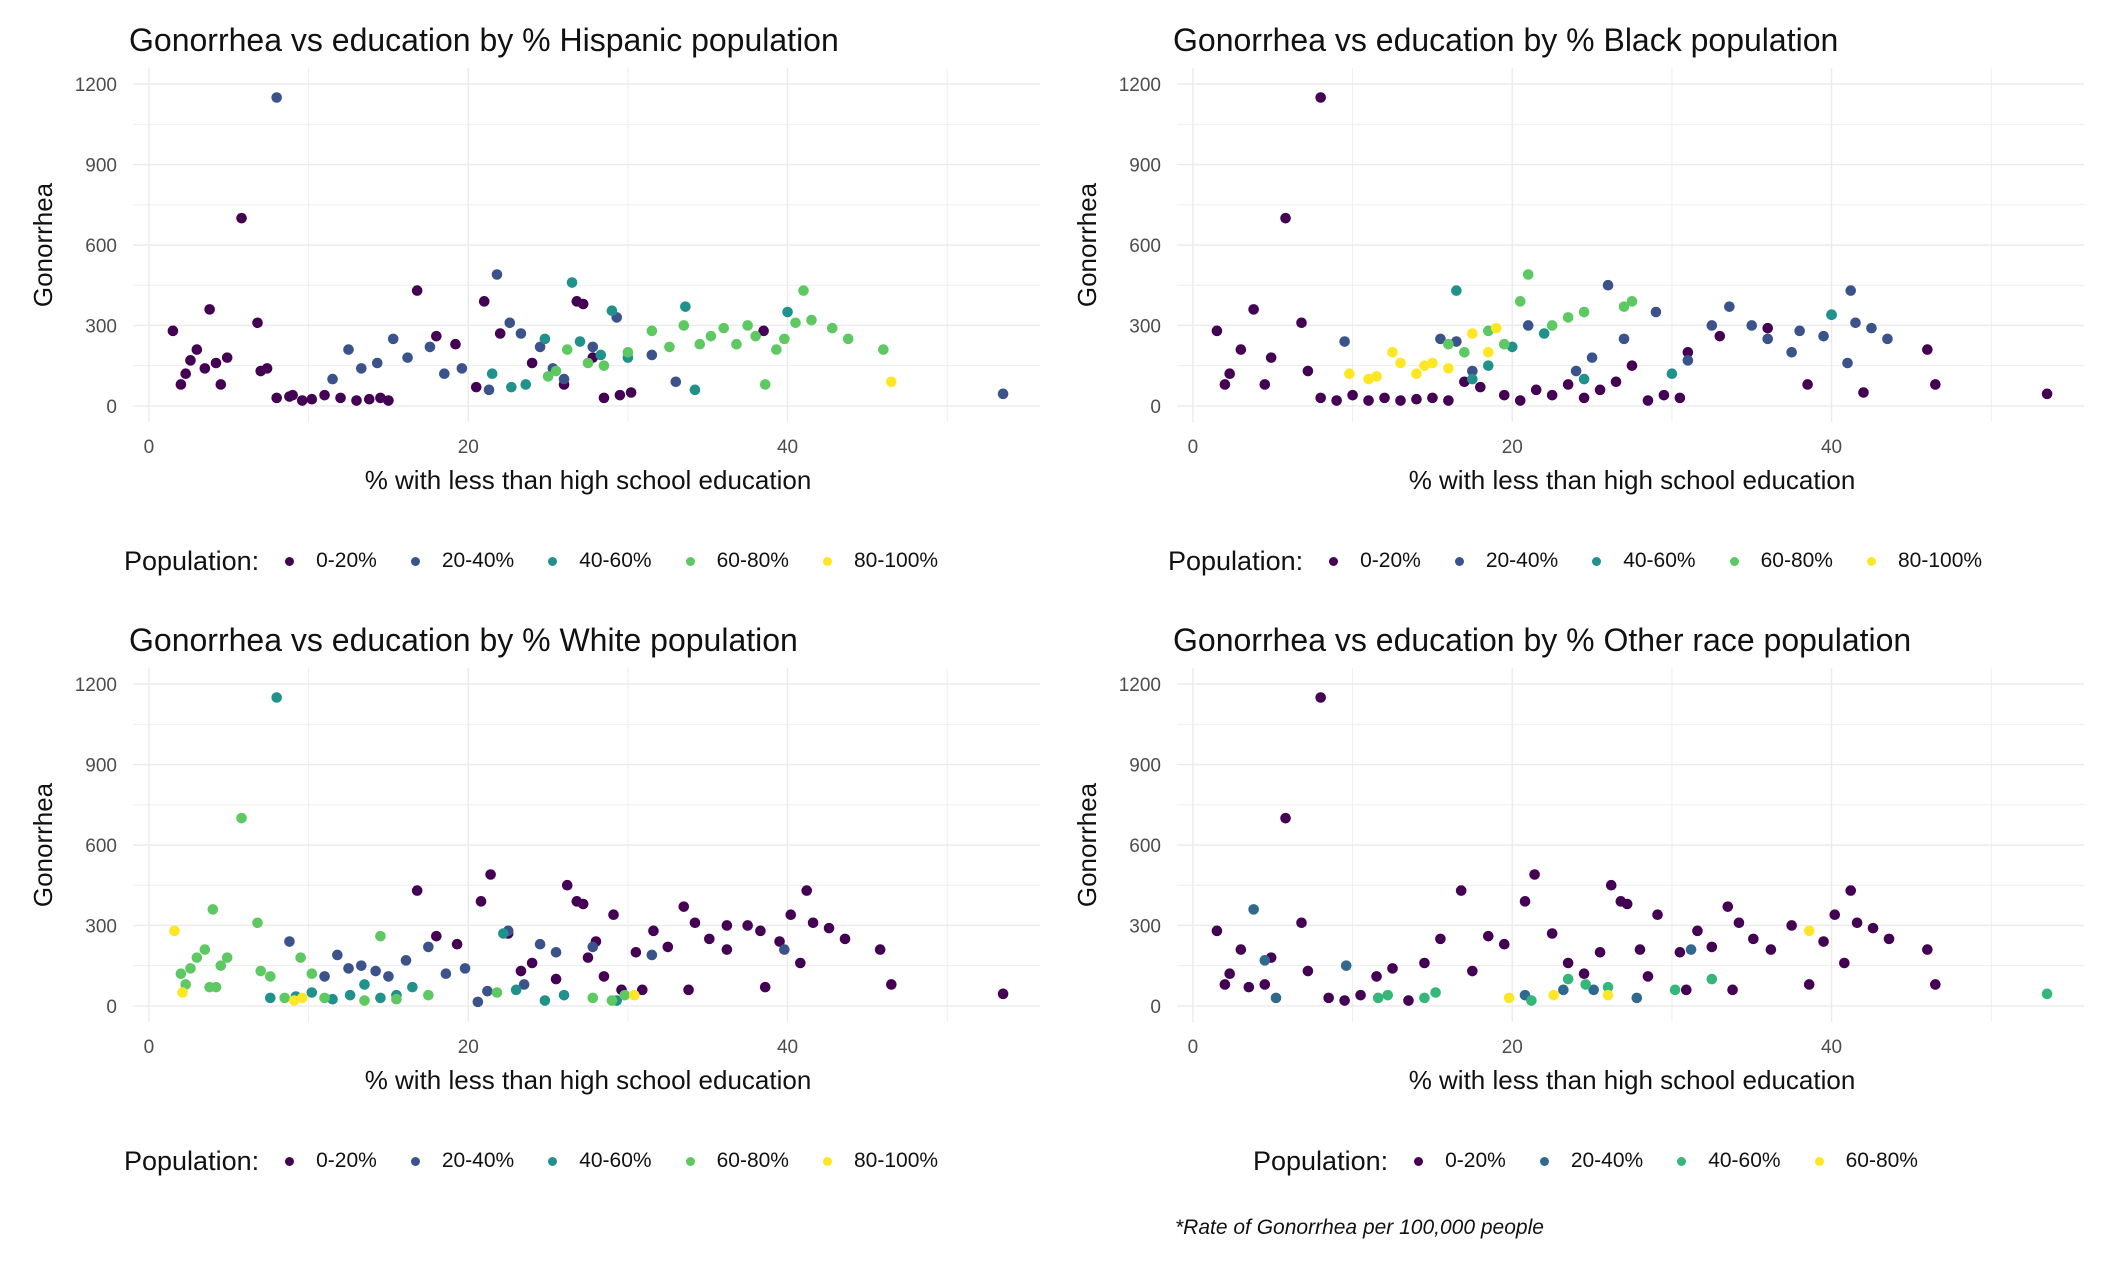  What do you see at coordinates (1145, 326) in the screenshot?
I see `y-tick-label: 300` at bounding box center [1145, 326].